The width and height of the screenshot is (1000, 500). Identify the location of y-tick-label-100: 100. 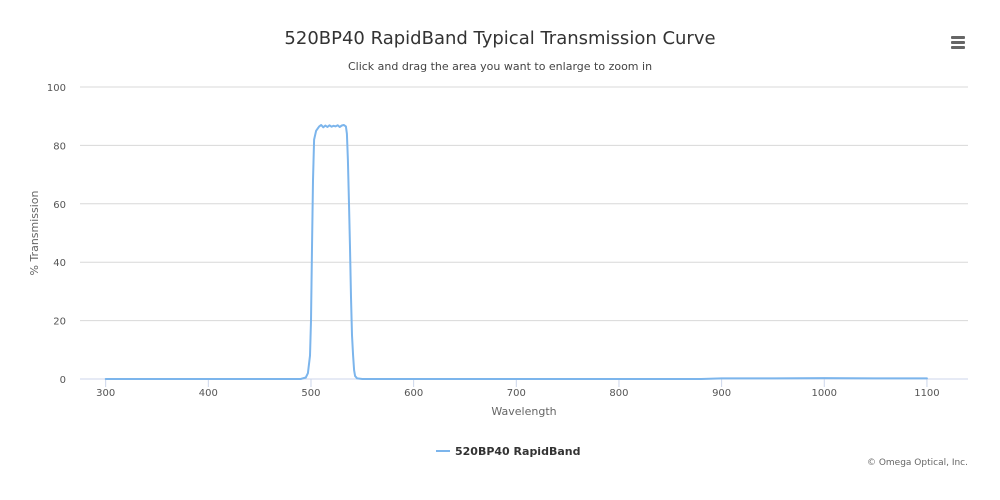
(56, 88).